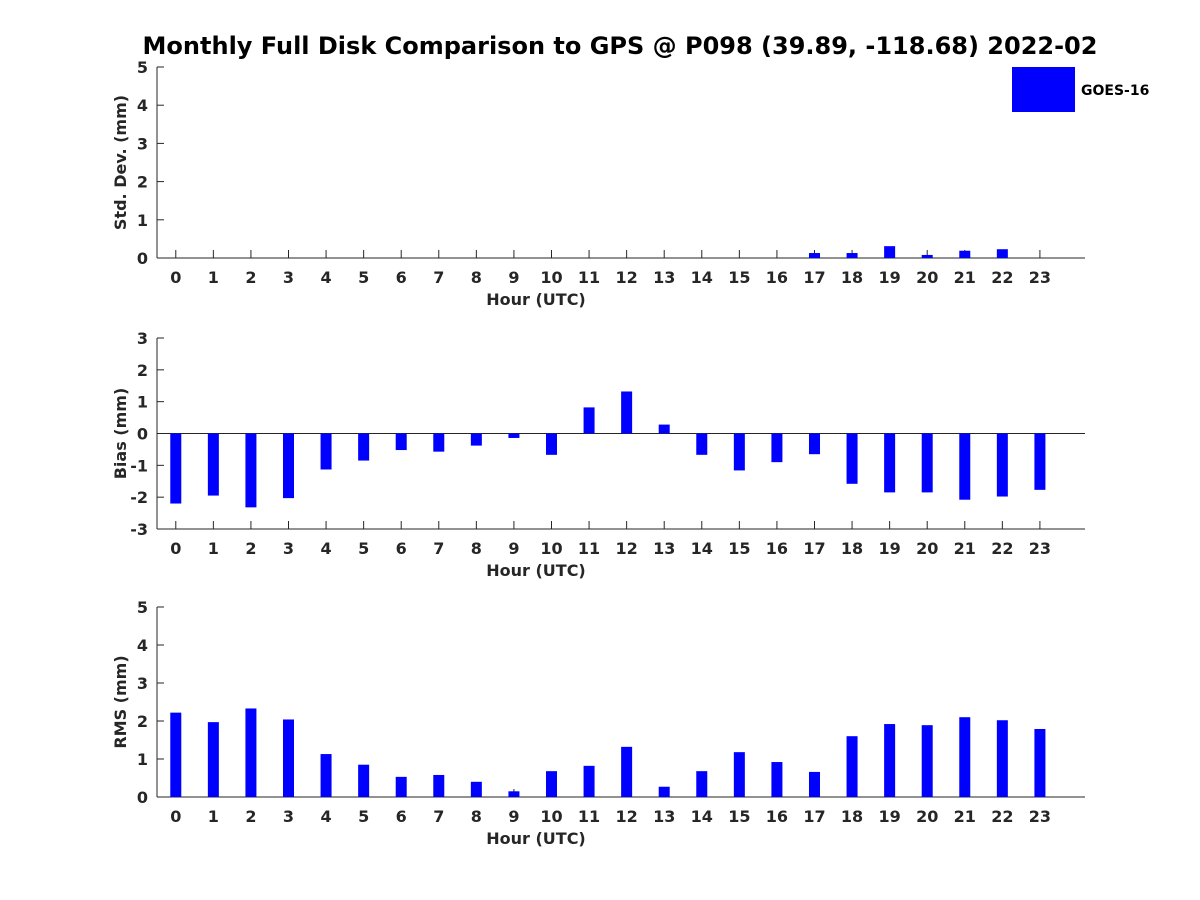 The image size is (1200, 900). What do you see at coordinates (777, 548) in the screenshot?
I see `x-tick-label: 16` at bounding box center [777, 548].